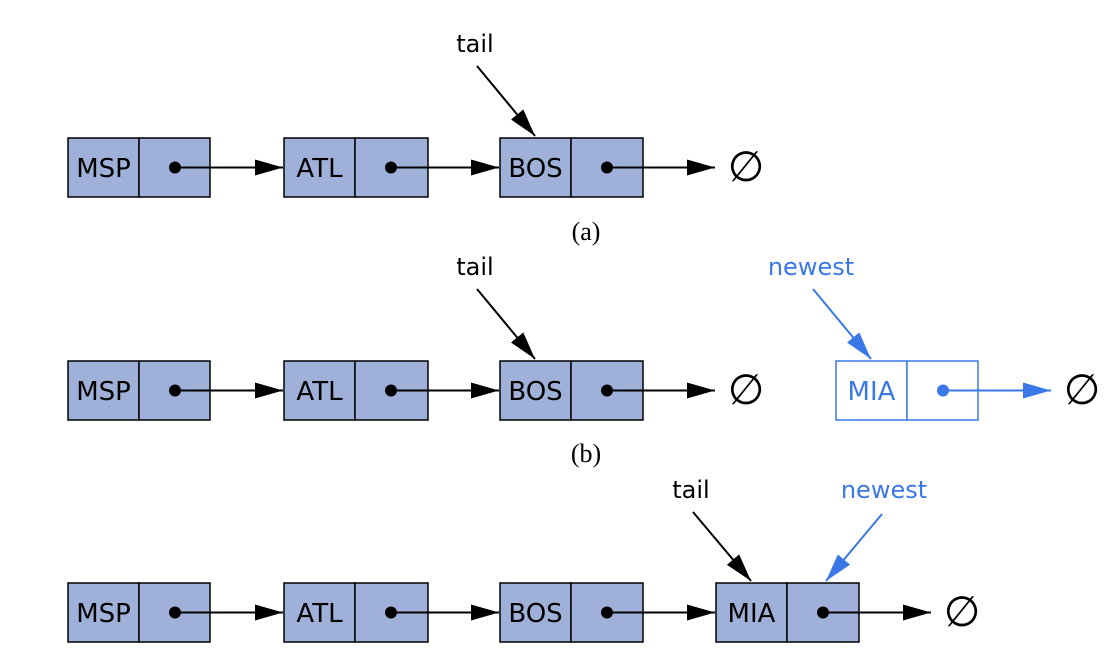 Image resolution: width=1115 pixels, height=661 pixels. What do you see at coordinates (943, 390) in the screenshot?
I see `new-node: MIA` at bounding box center [943, 390].